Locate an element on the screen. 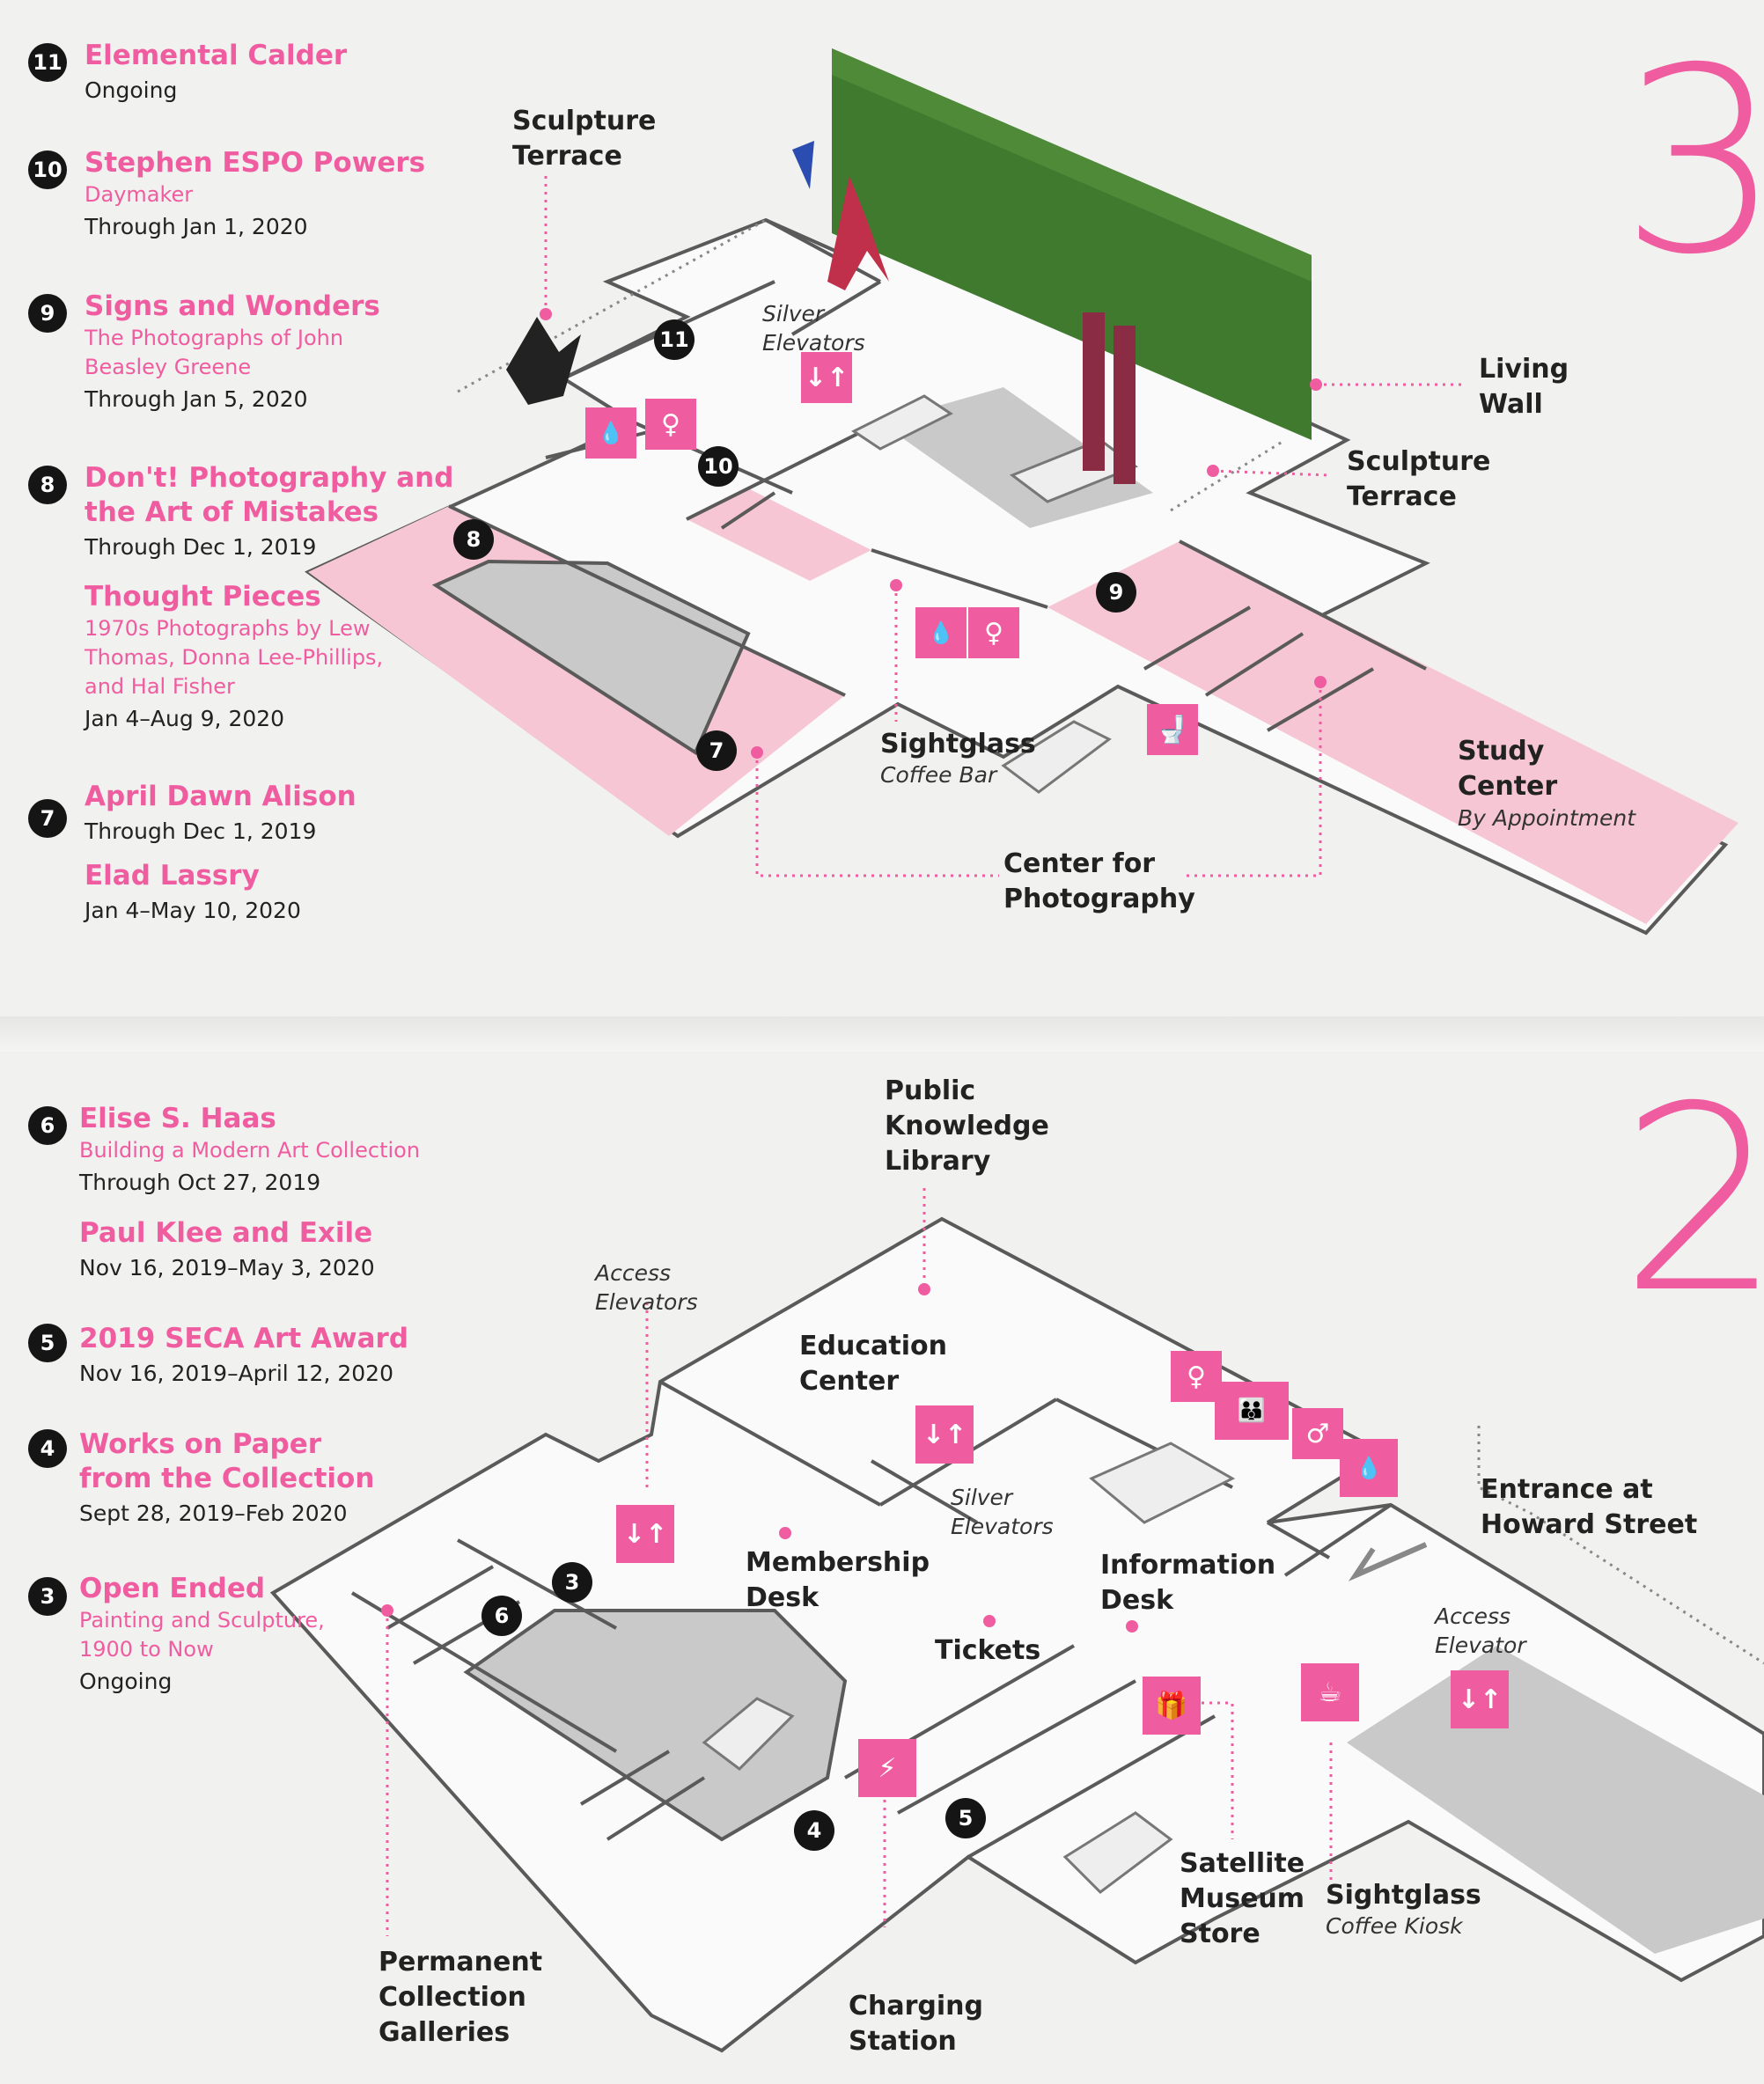  gift-icon: 🎁 is located at coordinates (1172, 1706).